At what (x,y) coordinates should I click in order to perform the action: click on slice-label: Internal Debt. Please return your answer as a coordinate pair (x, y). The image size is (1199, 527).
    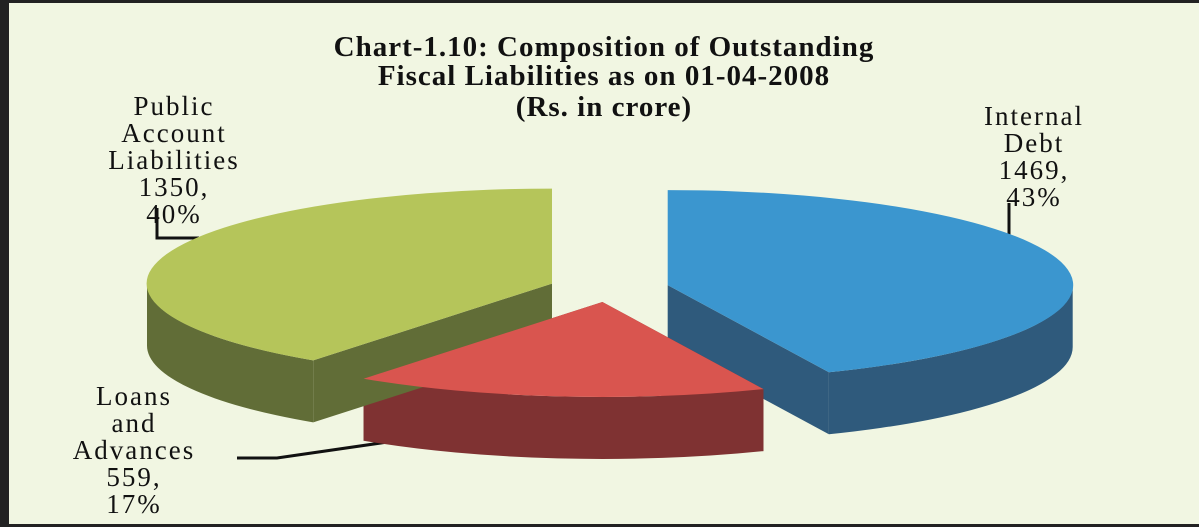
    Looking at the image, I should click on (1034, 129).